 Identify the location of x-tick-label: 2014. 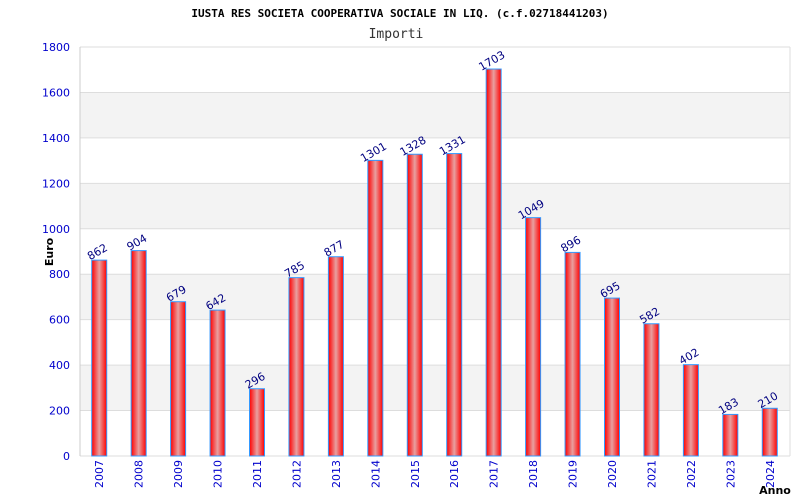
(375, 474).